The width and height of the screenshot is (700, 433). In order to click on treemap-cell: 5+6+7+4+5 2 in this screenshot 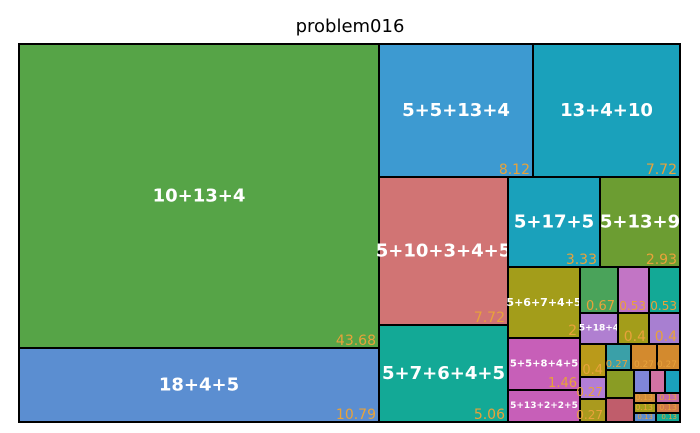, I will do `click(544, 302)`.